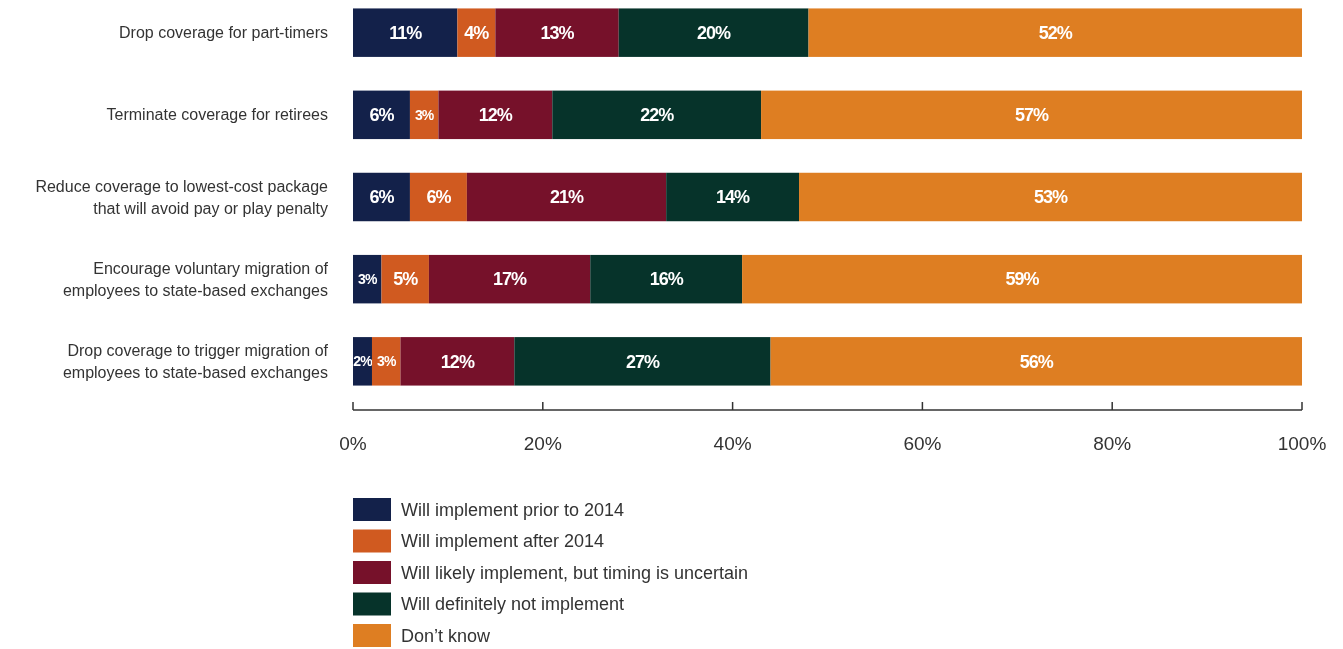 This screenshot has width=1343, height=649. Describe the element at coordinates (195, 361) in the screenshot. I see `y-tick-label: Drop coverage to trigger migration of employees to state-based exchanges` at that location.